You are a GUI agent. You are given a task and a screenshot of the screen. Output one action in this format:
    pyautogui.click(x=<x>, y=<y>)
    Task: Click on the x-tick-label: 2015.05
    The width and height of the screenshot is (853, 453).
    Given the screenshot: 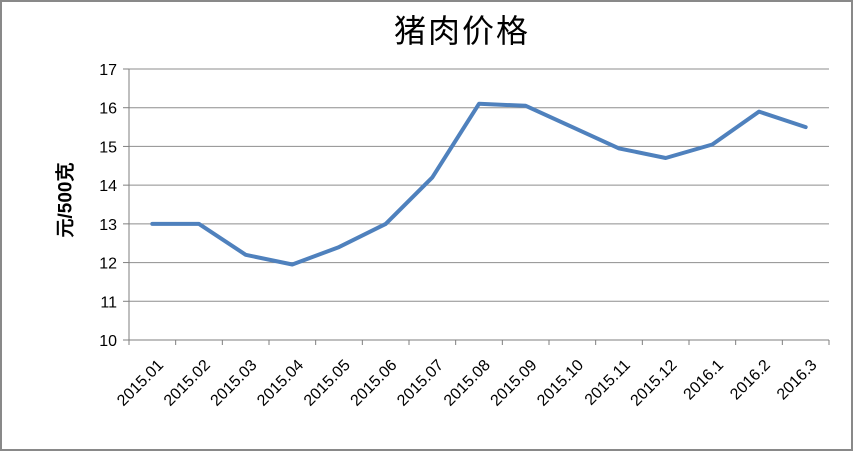 What is the action you would take?
    pyautogui.click(x=327, y=383)
    